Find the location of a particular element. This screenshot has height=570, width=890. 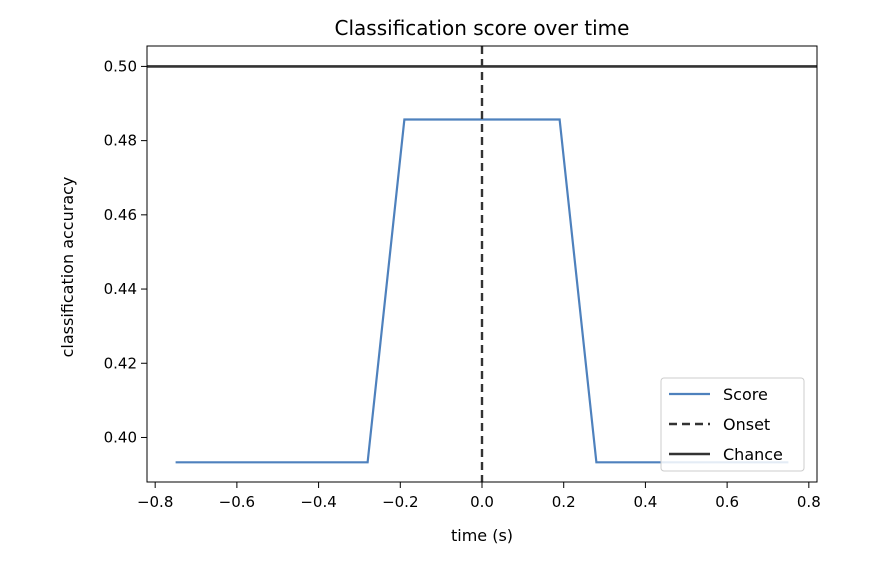

x-tick-label: −0.8 is located at coordinates (155, 502).